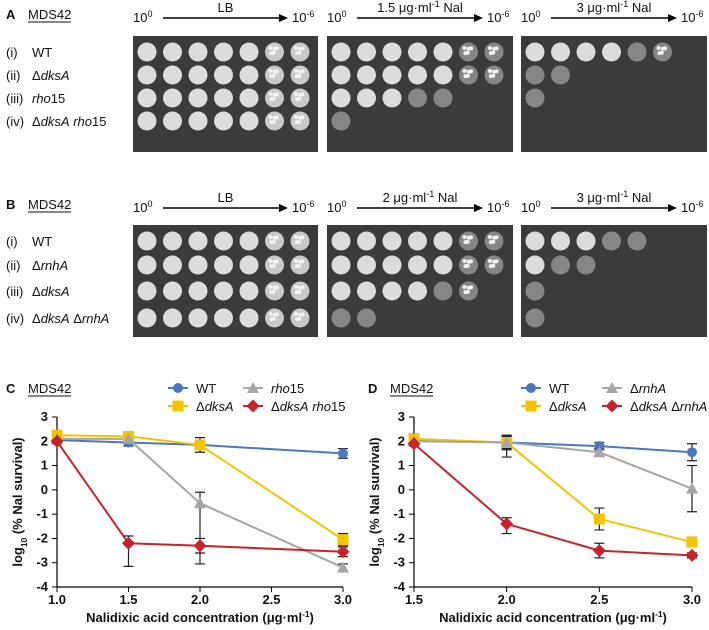 The height and width of the screenshot is (630, 709). I want to click on strain: MDS42, so click(49, 14).